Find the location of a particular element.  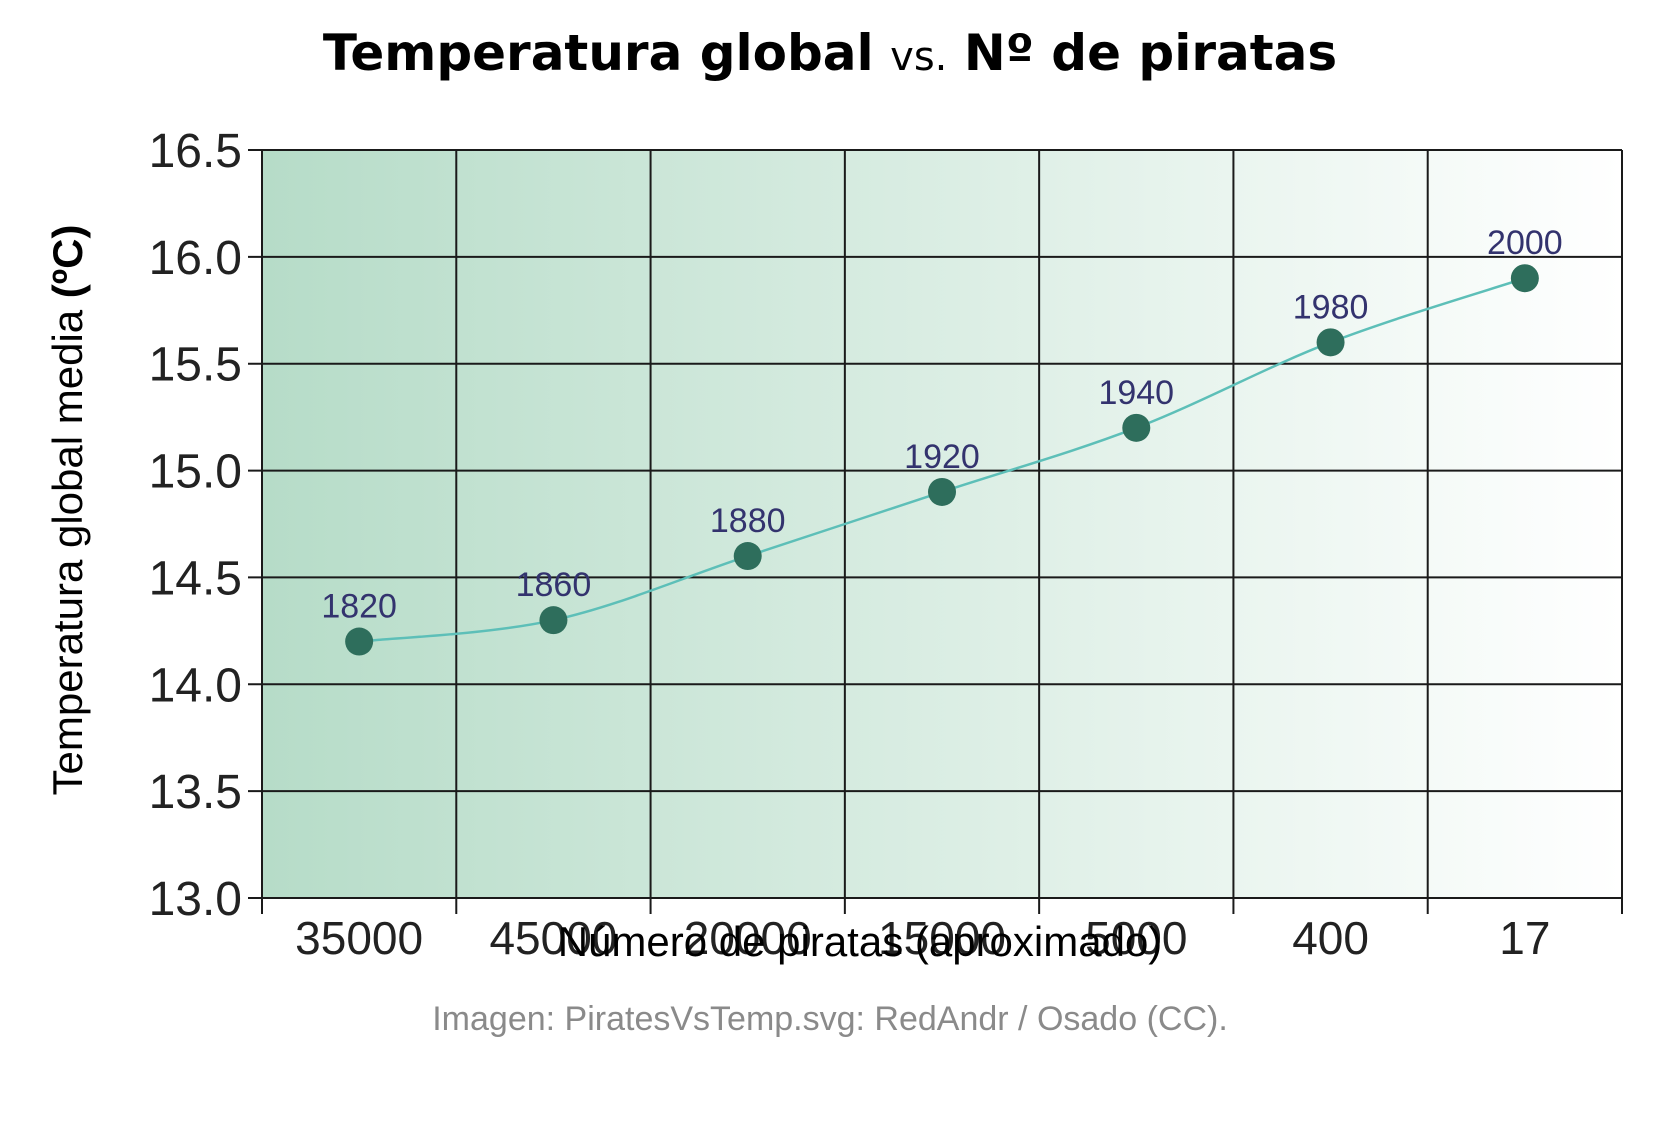

x-axis-ticks: 35000 45000 20000 15000 5000 400 17 is located at coordinates (922, 938).